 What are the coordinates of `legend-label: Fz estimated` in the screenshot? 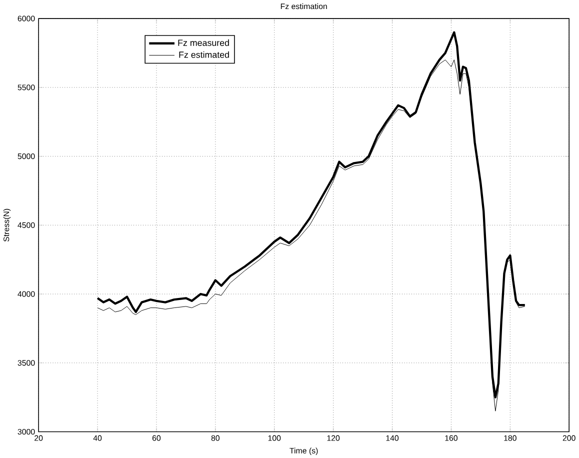 It's located at (204, 54).